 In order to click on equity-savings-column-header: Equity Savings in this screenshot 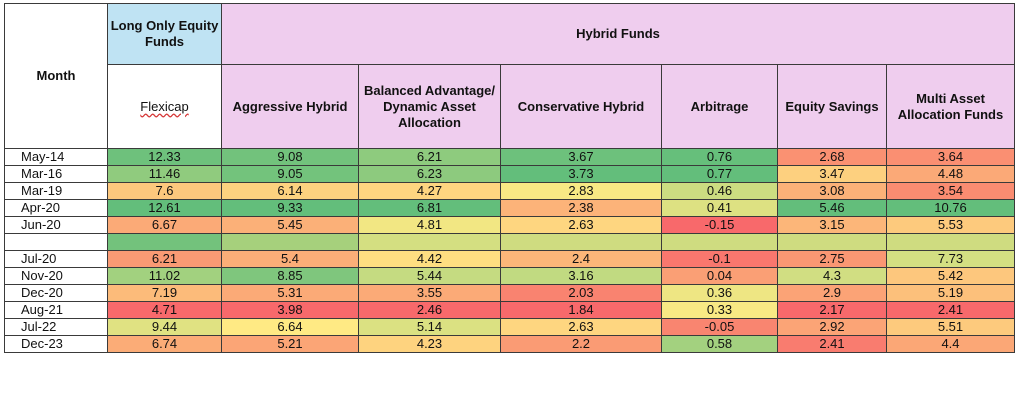, I will do `click(832, 106)`.